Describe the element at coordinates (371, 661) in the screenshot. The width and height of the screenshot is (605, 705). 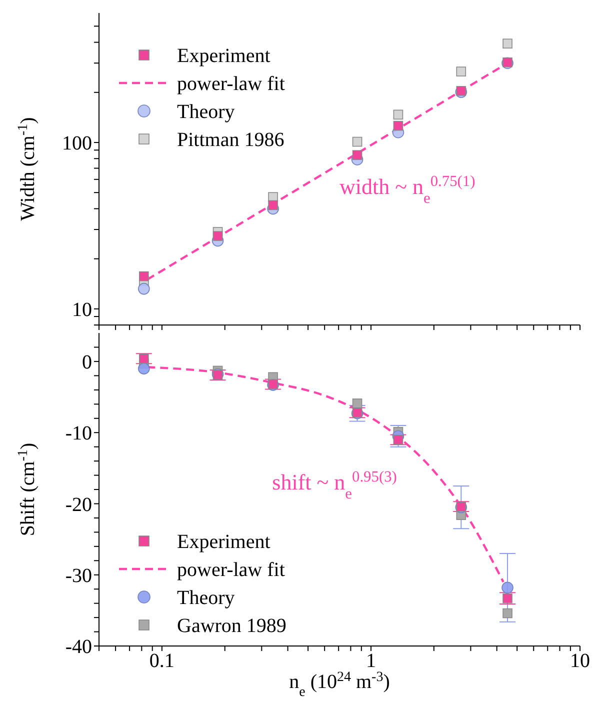
I see `x-tick-label: 1` at that location.